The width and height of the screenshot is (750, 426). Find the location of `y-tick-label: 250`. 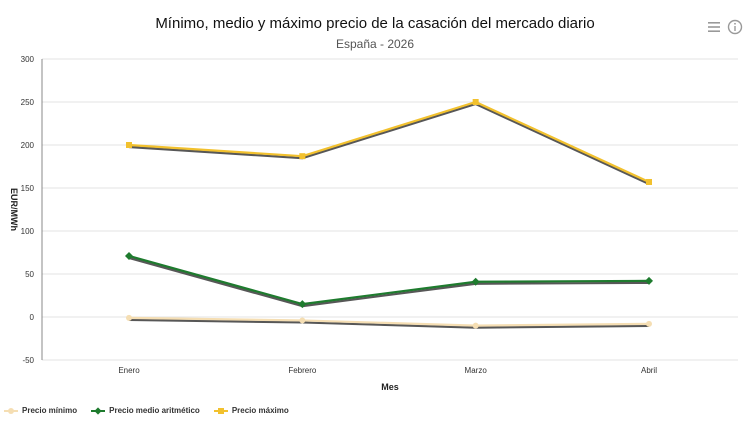

y-tick-label: 250 is located at coordinates (28, 102).